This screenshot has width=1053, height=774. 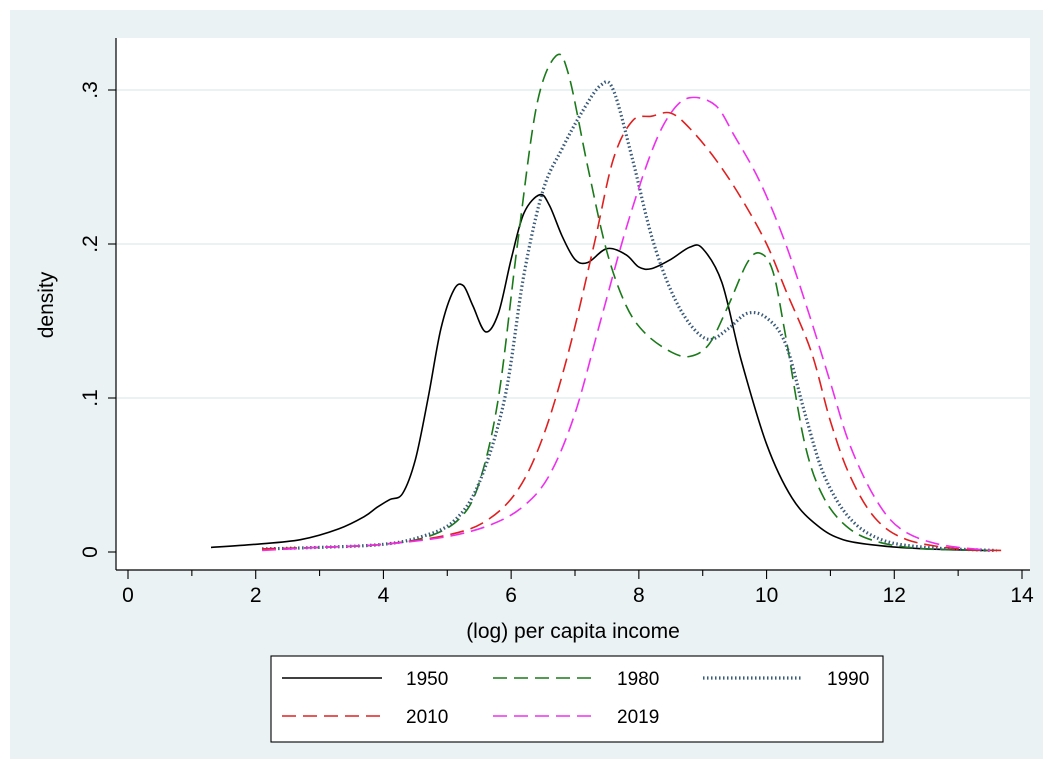 What do you see at coordinates (427, 717) in the screenshot?
I see `legend-label-2010: 2010` at bounding box center [427, 717].